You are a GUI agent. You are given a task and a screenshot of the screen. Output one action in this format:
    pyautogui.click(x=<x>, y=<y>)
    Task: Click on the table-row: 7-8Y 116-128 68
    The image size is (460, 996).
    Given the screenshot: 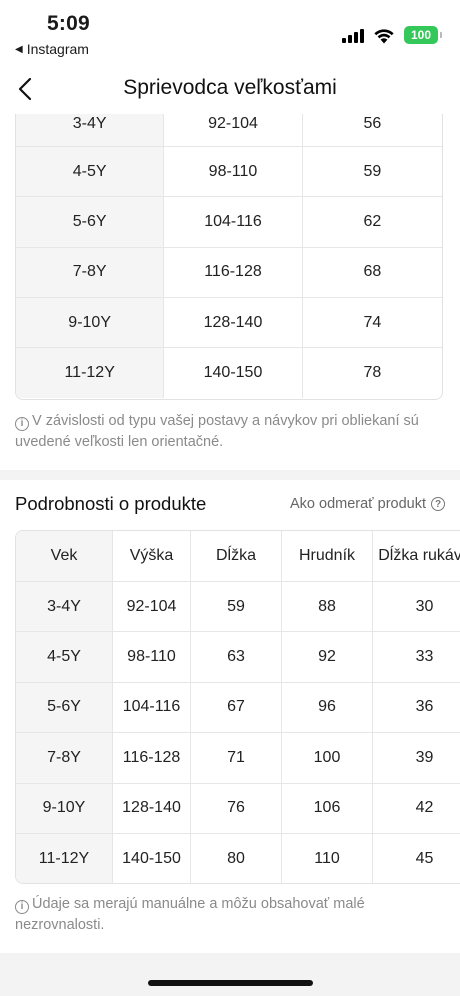 What is the action you would take?
    pyautogui.click(x=229, y=272)
    